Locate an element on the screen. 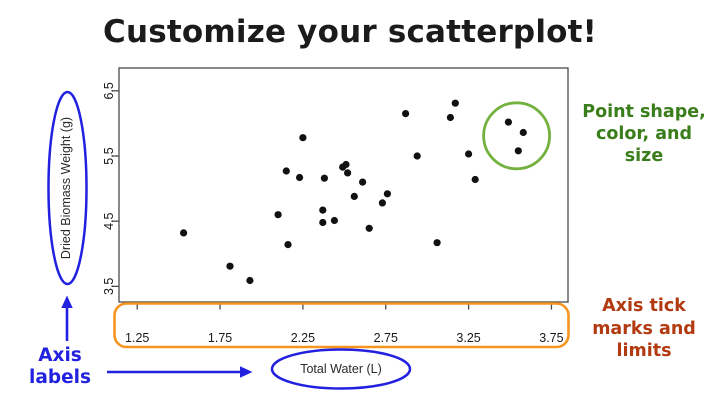 Image resolution: width=720 pixels, height=403 pixels. y-axis-label: Dried Biomass Weight (g) is located at coordinates (66, 188).